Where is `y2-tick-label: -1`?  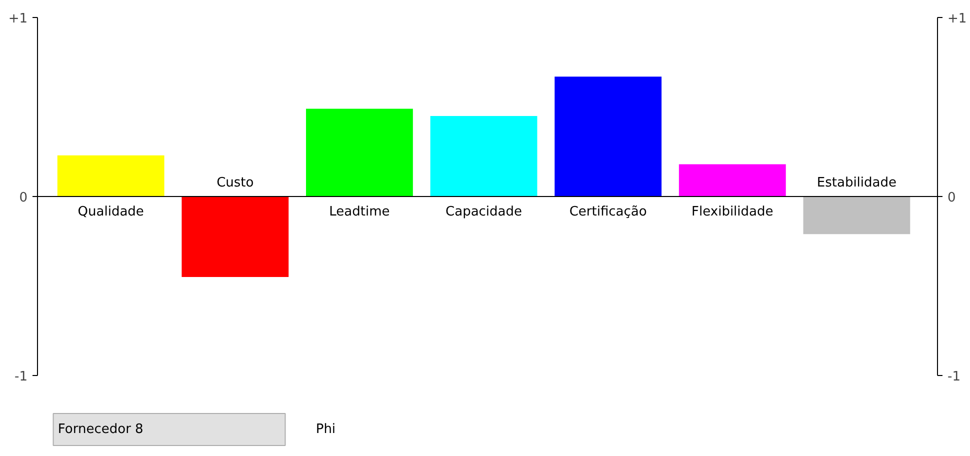 y2-tick-label: -1 is located at coordinates (954, 377).